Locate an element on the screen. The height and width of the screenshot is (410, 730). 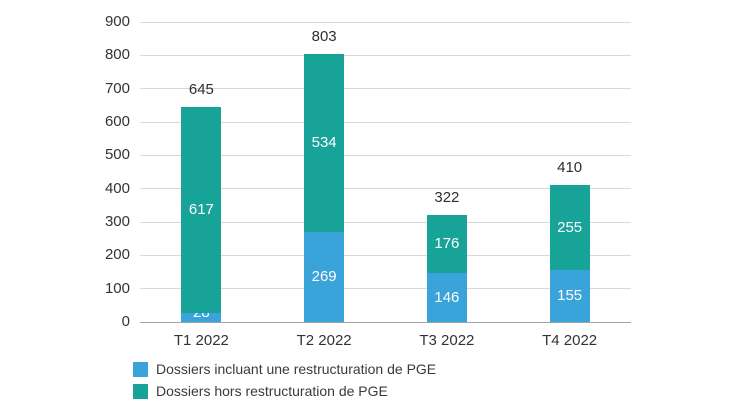
legend-item-hors-restructuration: Dossiers hors restructuration de PGE is located at coordinates (284, 391).